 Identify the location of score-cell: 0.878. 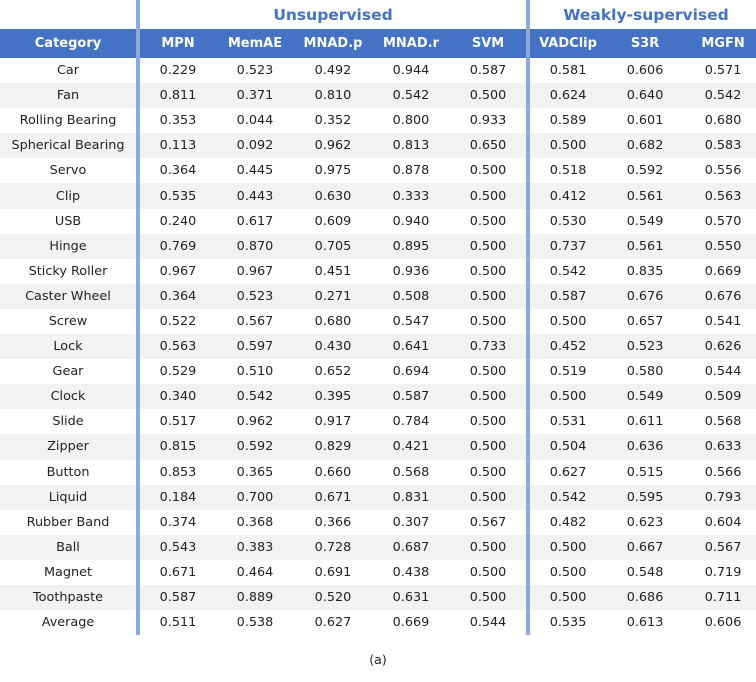
(411, 171).